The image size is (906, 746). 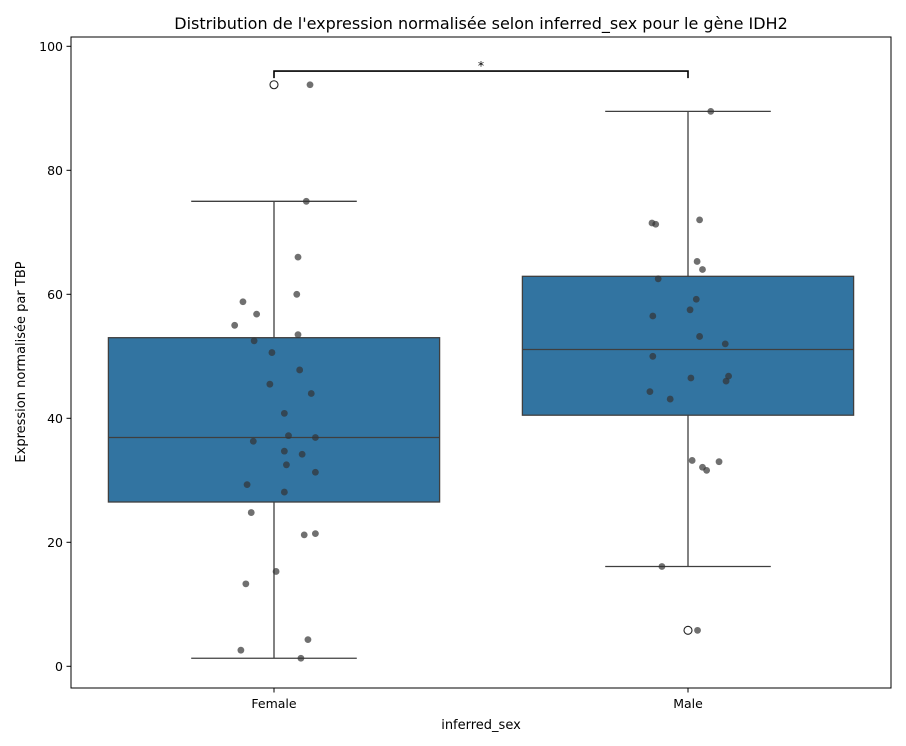 What do you see at coordinates (688, 345) in the screenshot?
I see `box-male` at bounding box center [688, 345].